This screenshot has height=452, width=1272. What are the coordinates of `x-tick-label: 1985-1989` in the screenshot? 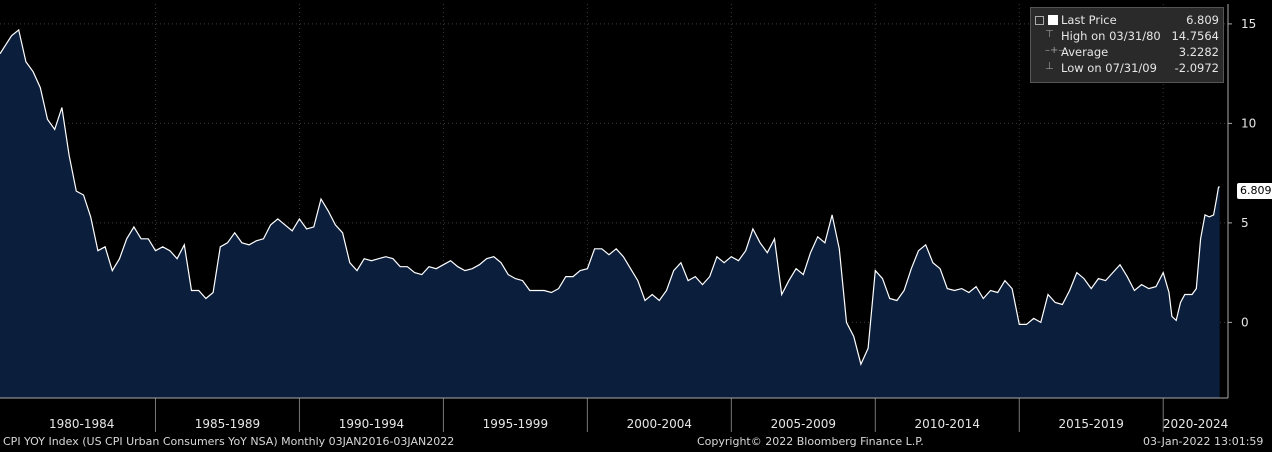 It's located at (227, 424).